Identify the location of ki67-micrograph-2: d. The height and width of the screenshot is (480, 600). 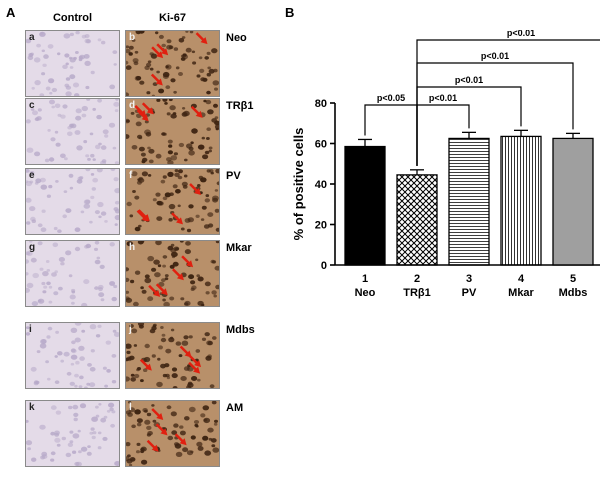
(172, 131).